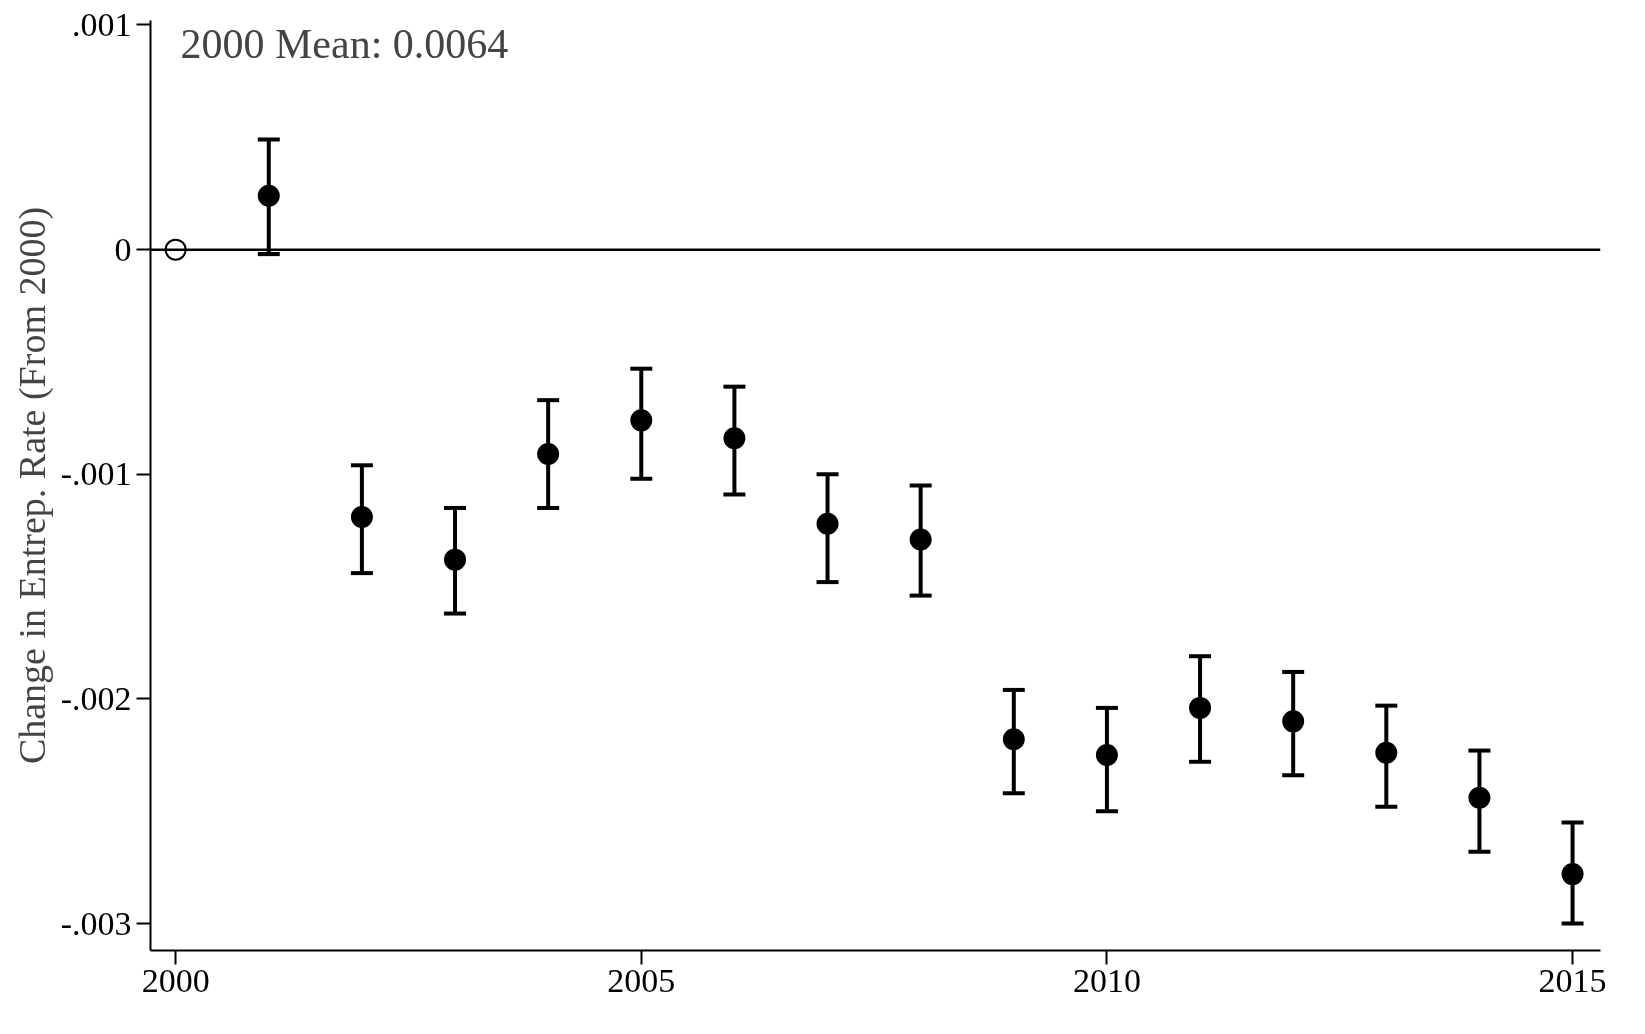  I want to click on x-tick-label: 2010, so click(1106, 980).